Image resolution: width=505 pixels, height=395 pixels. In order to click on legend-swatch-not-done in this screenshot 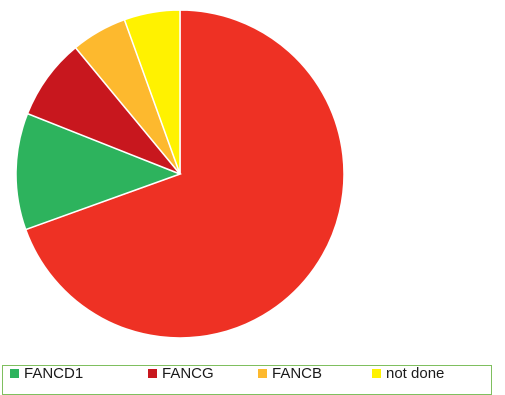, I will do `click(376, 373)`.